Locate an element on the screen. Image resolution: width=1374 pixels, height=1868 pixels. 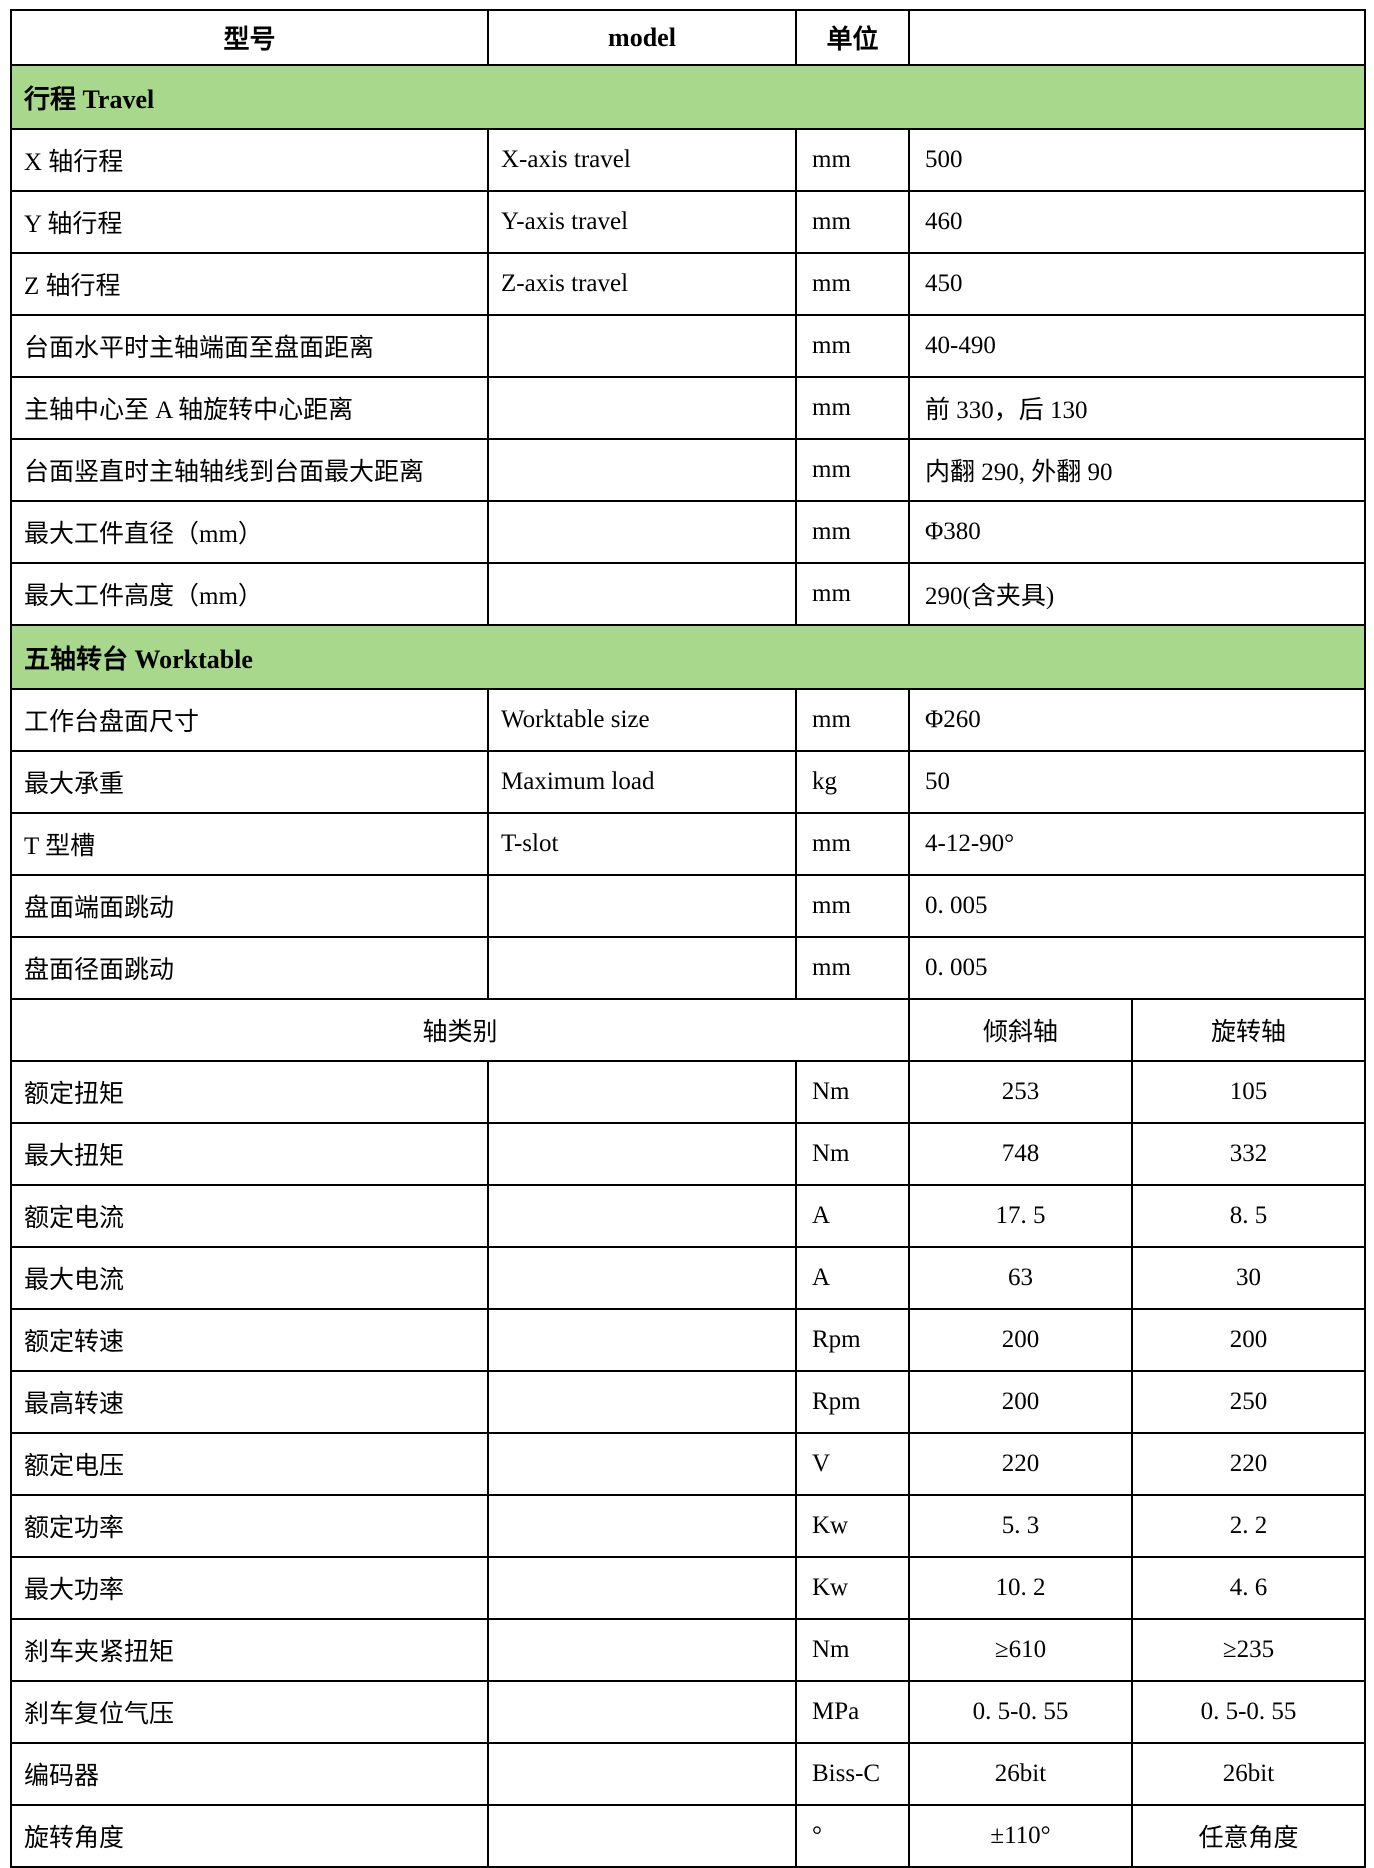
row-value-rotary: 26bit is located at coordinates (1248, 1774).